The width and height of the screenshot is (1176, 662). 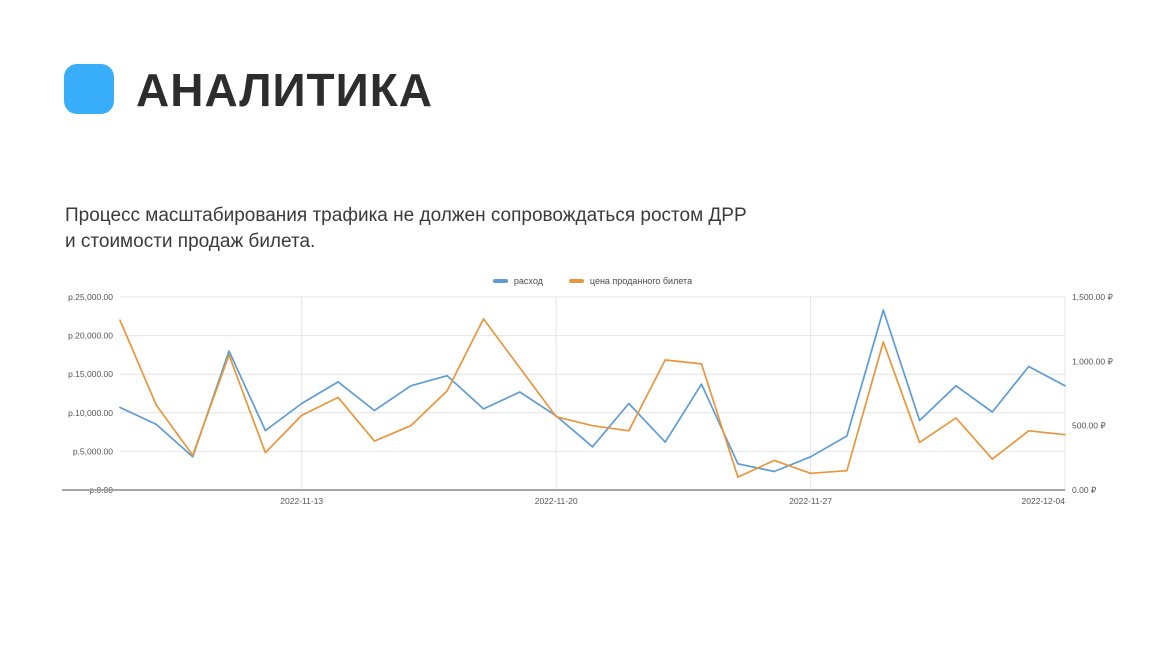 What do you see at coordinates (556, 501) in the screenshot?
I see `x-axis-tick-label: 2022-11-20` at bounding box center [556, 501].